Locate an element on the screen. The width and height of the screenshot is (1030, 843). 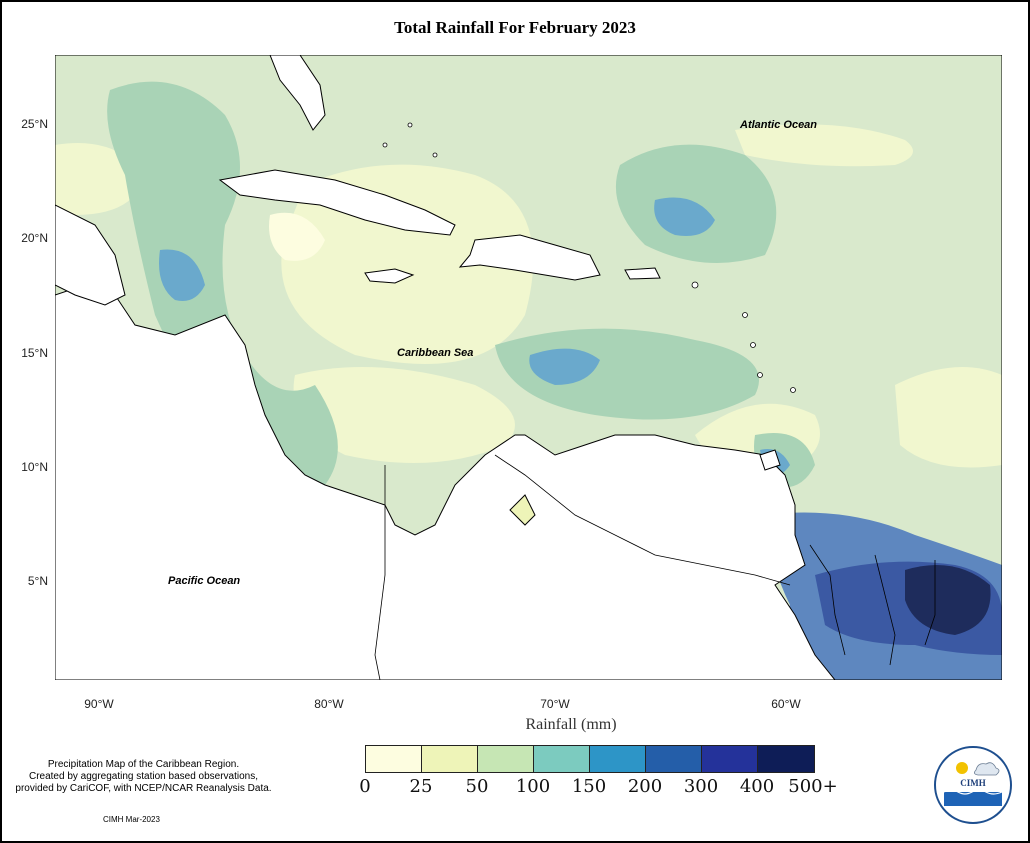
florida-land is located at coordinates (297, 93).